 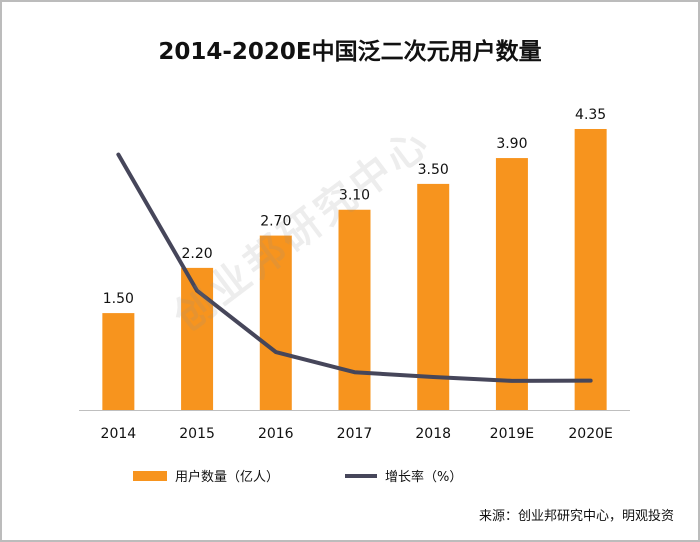 I want to click on line-point-2019E, so click(x=512, y=381).